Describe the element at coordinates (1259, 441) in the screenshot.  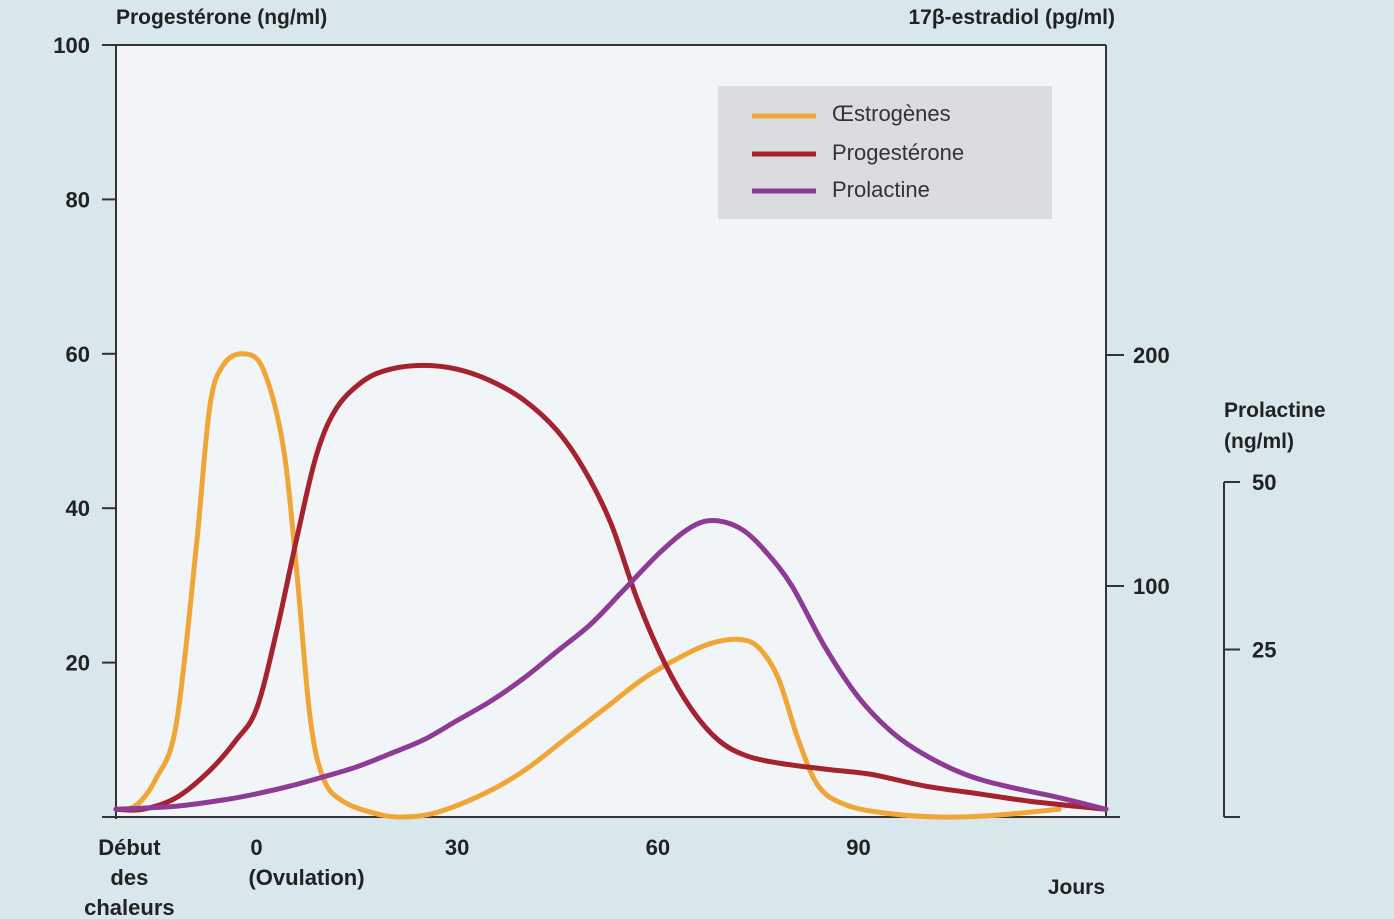
I see `prolactin-axis-title-line2: (ng/ml)` at that location.